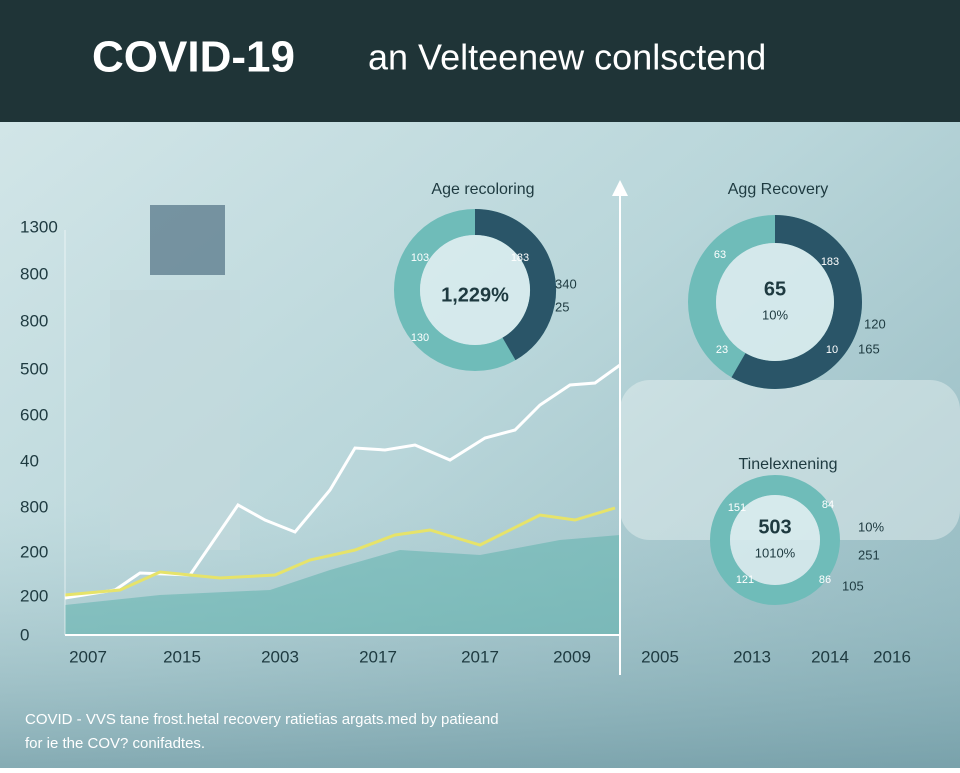  What do you see at coordinates (875, 323) in the screenshot?
I see `side-label: 120` at bounding box center [875, 323].